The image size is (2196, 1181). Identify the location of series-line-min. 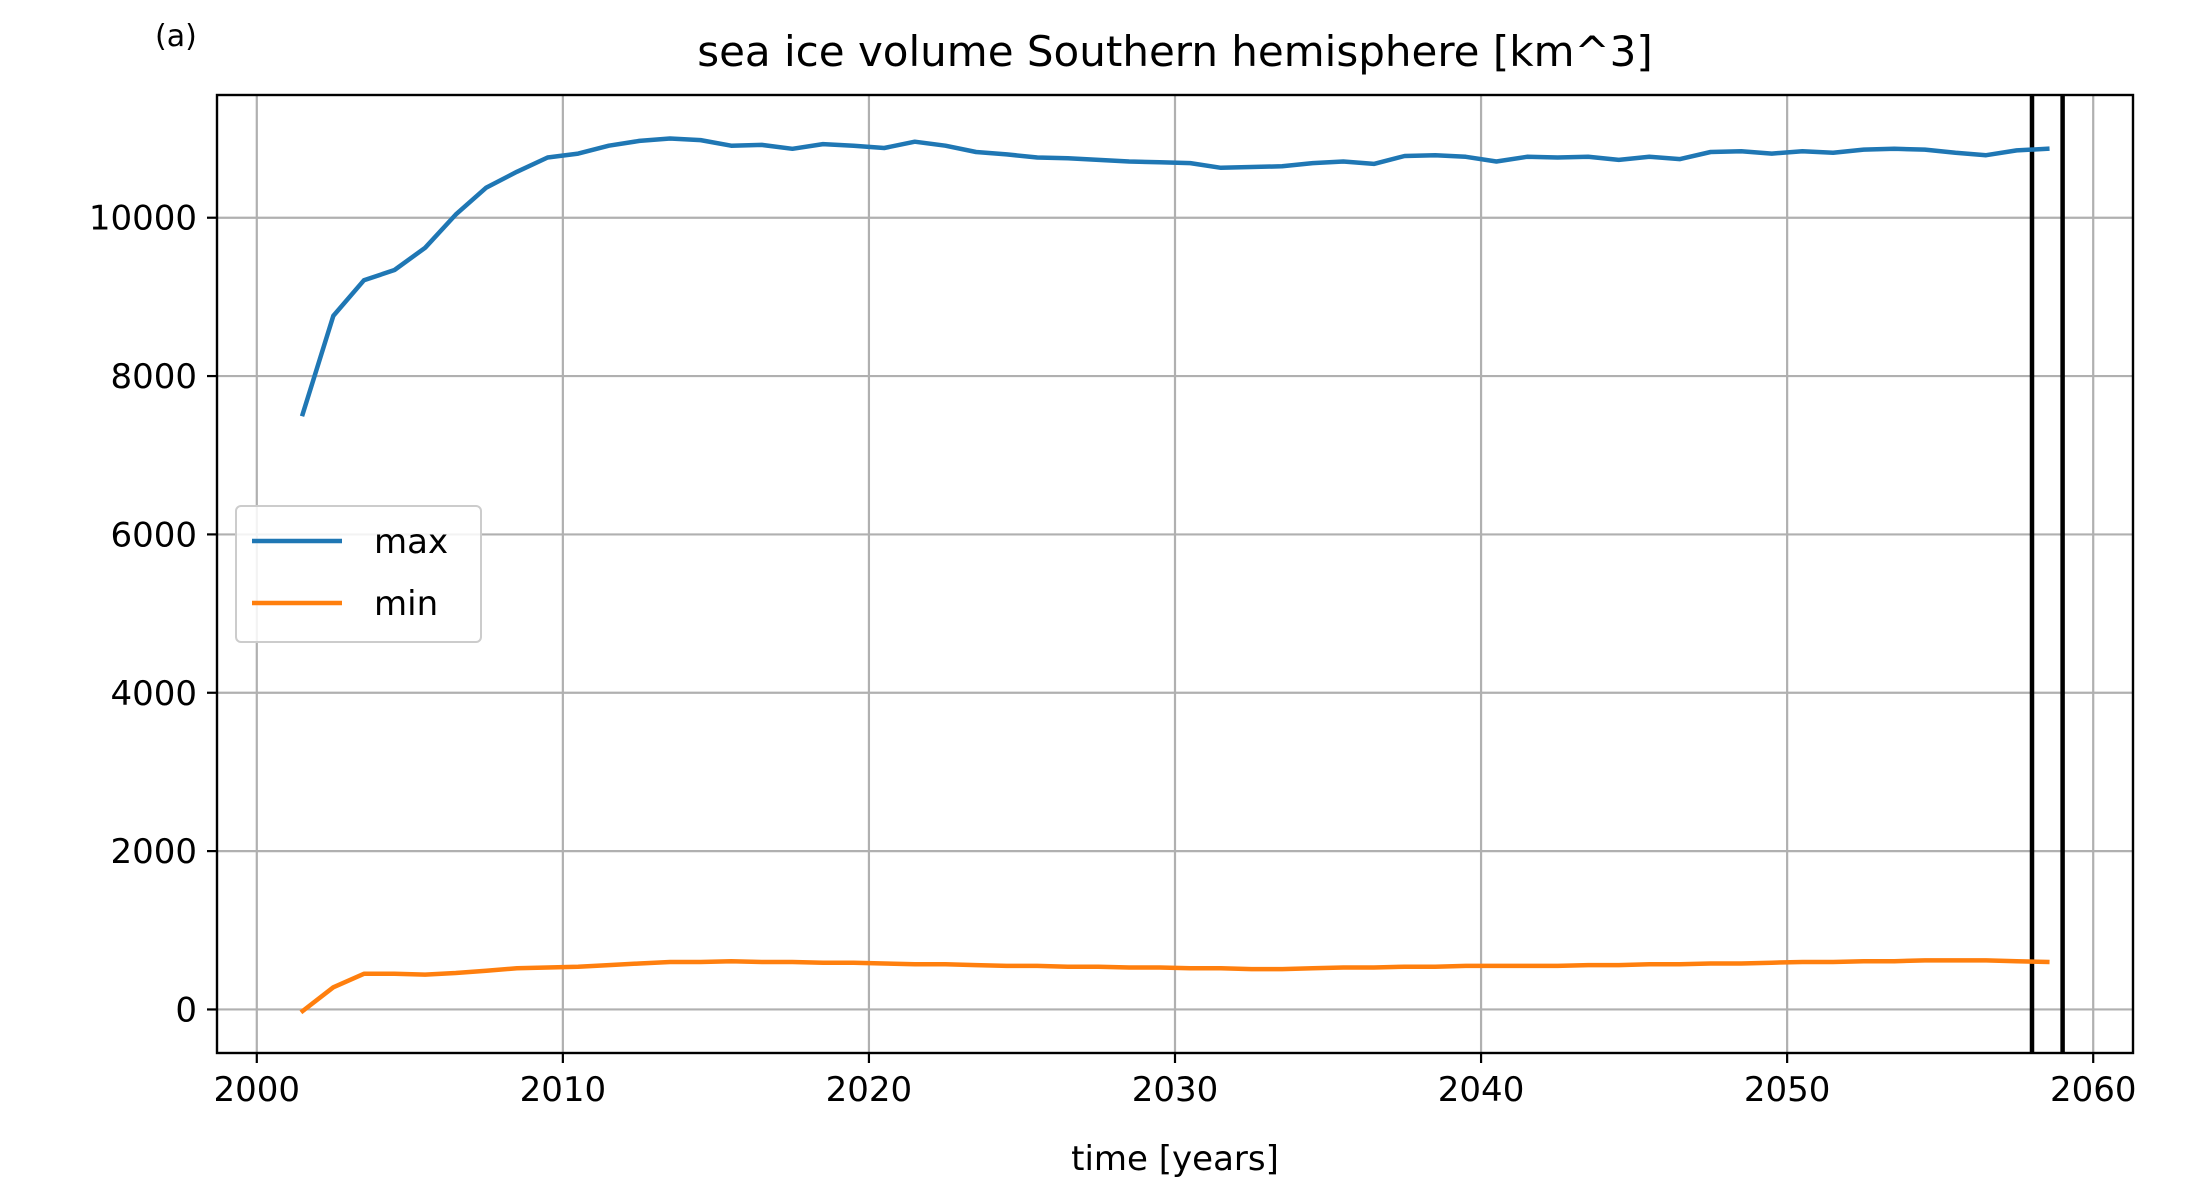
(1174, 986).